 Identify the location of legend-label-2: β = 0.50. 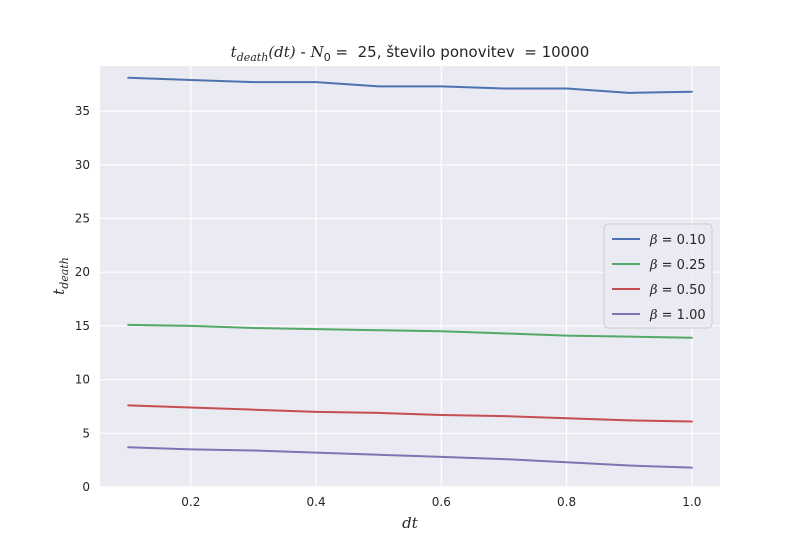
(677, 290).